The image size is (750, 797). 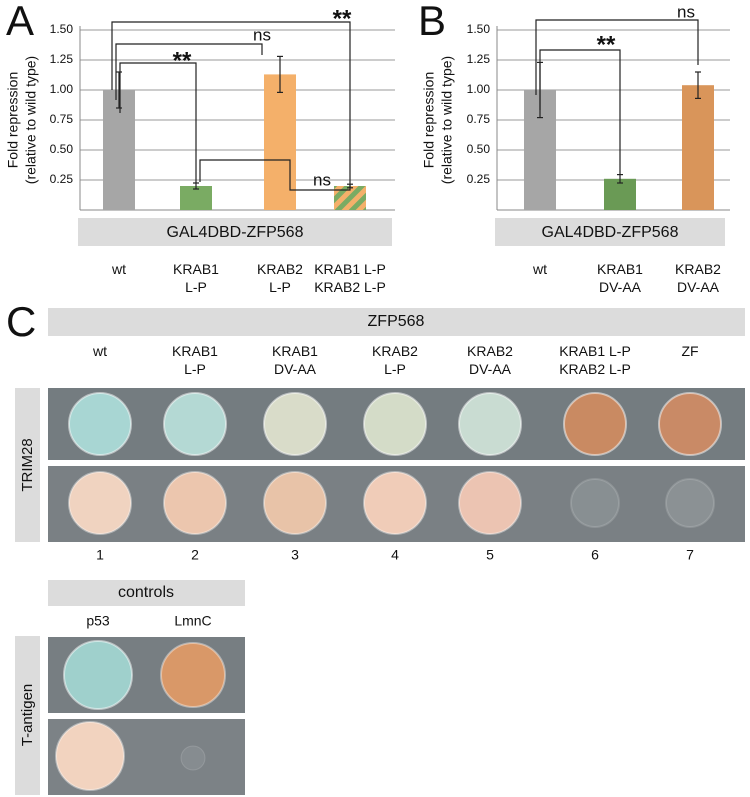 What do you see at coordinates (98, 621) in the screenshot?
I see `column-label: p53` at bounding box center [98, 621].